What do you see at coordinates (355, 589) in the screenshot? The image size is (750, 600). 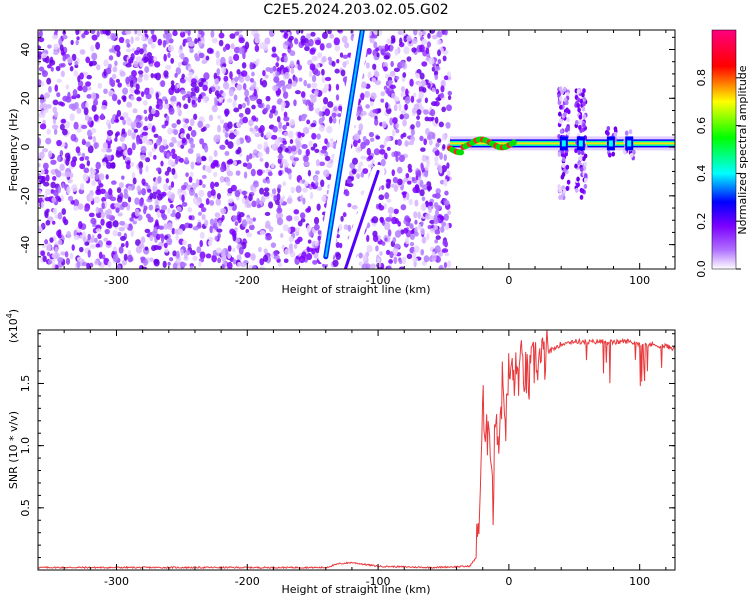 I see `snr-x-label: Height of straight line (km)` at bounding box center [355, 589].